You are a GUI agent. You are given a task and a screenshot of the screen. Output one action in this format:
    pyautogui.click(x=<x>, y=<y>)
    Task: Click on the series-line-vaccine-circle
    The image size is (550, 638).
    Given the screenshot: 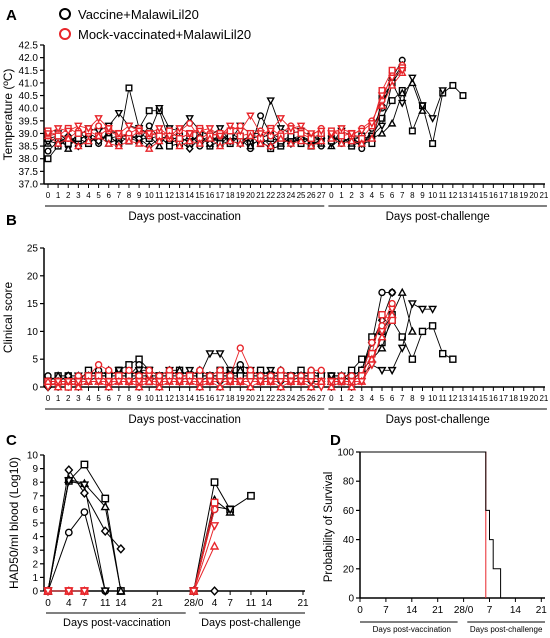 What is the action you would take?
    pyautogui.click(x=76, y=551)
    